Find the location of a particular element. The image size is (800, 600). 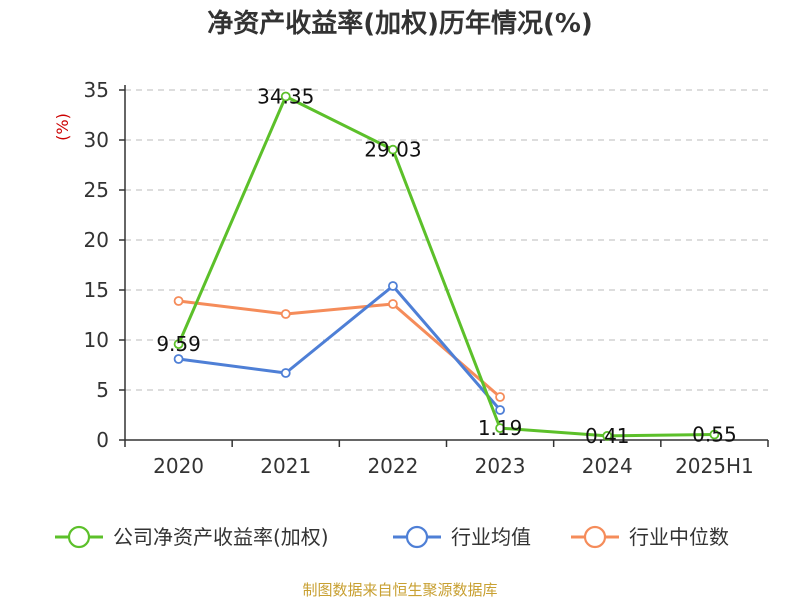

legend-label-0: 公司净资产收益率(加权) is located at coordinates (221, 537).